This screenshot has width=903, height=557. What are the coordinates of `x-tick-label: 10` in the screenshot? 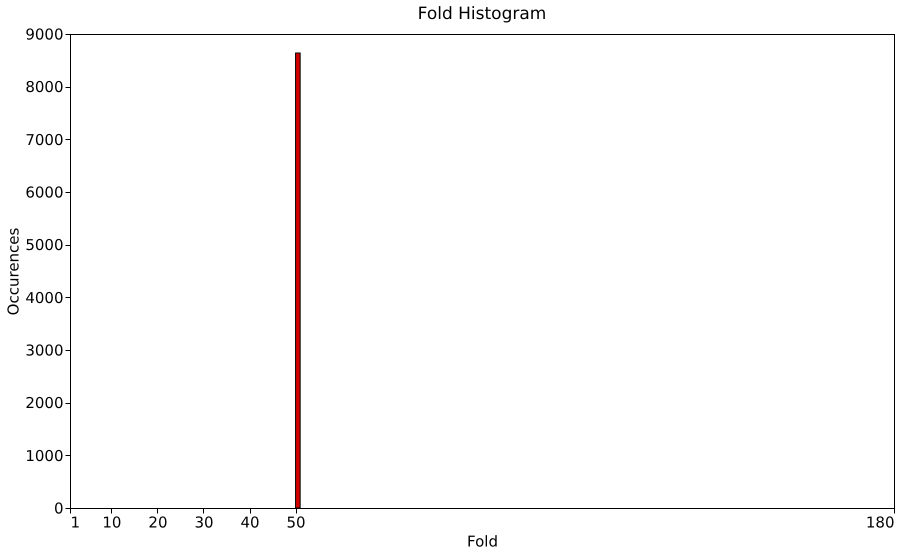 It's located at (112, 523).